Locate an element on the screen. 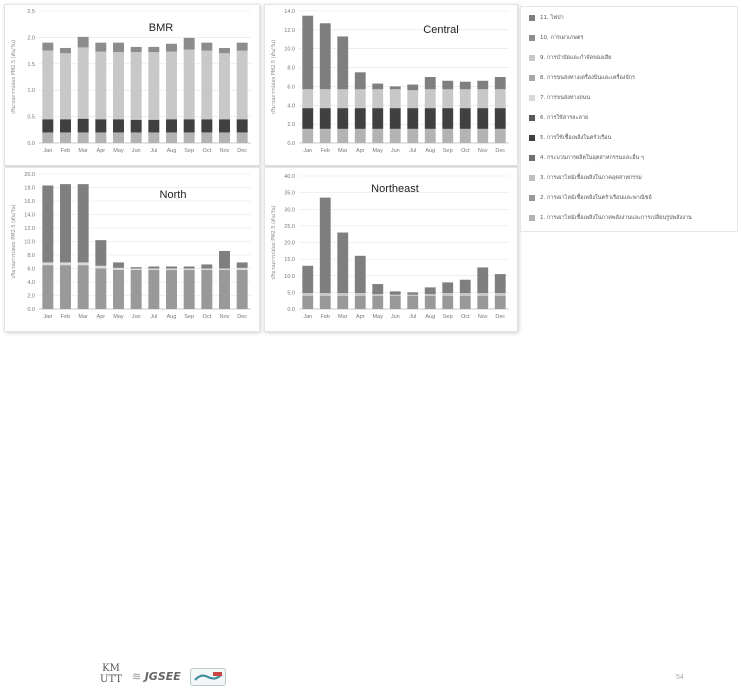  x-tick-label: Jul is located at coordinates (412, 151).